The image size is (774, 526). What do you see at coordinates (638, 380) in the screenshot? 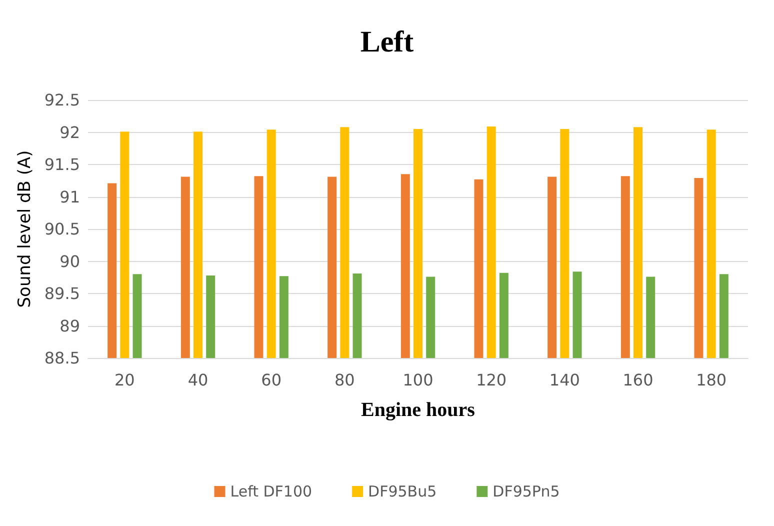
I see `x-tick-label: 160` at bounding box center [638, 380].